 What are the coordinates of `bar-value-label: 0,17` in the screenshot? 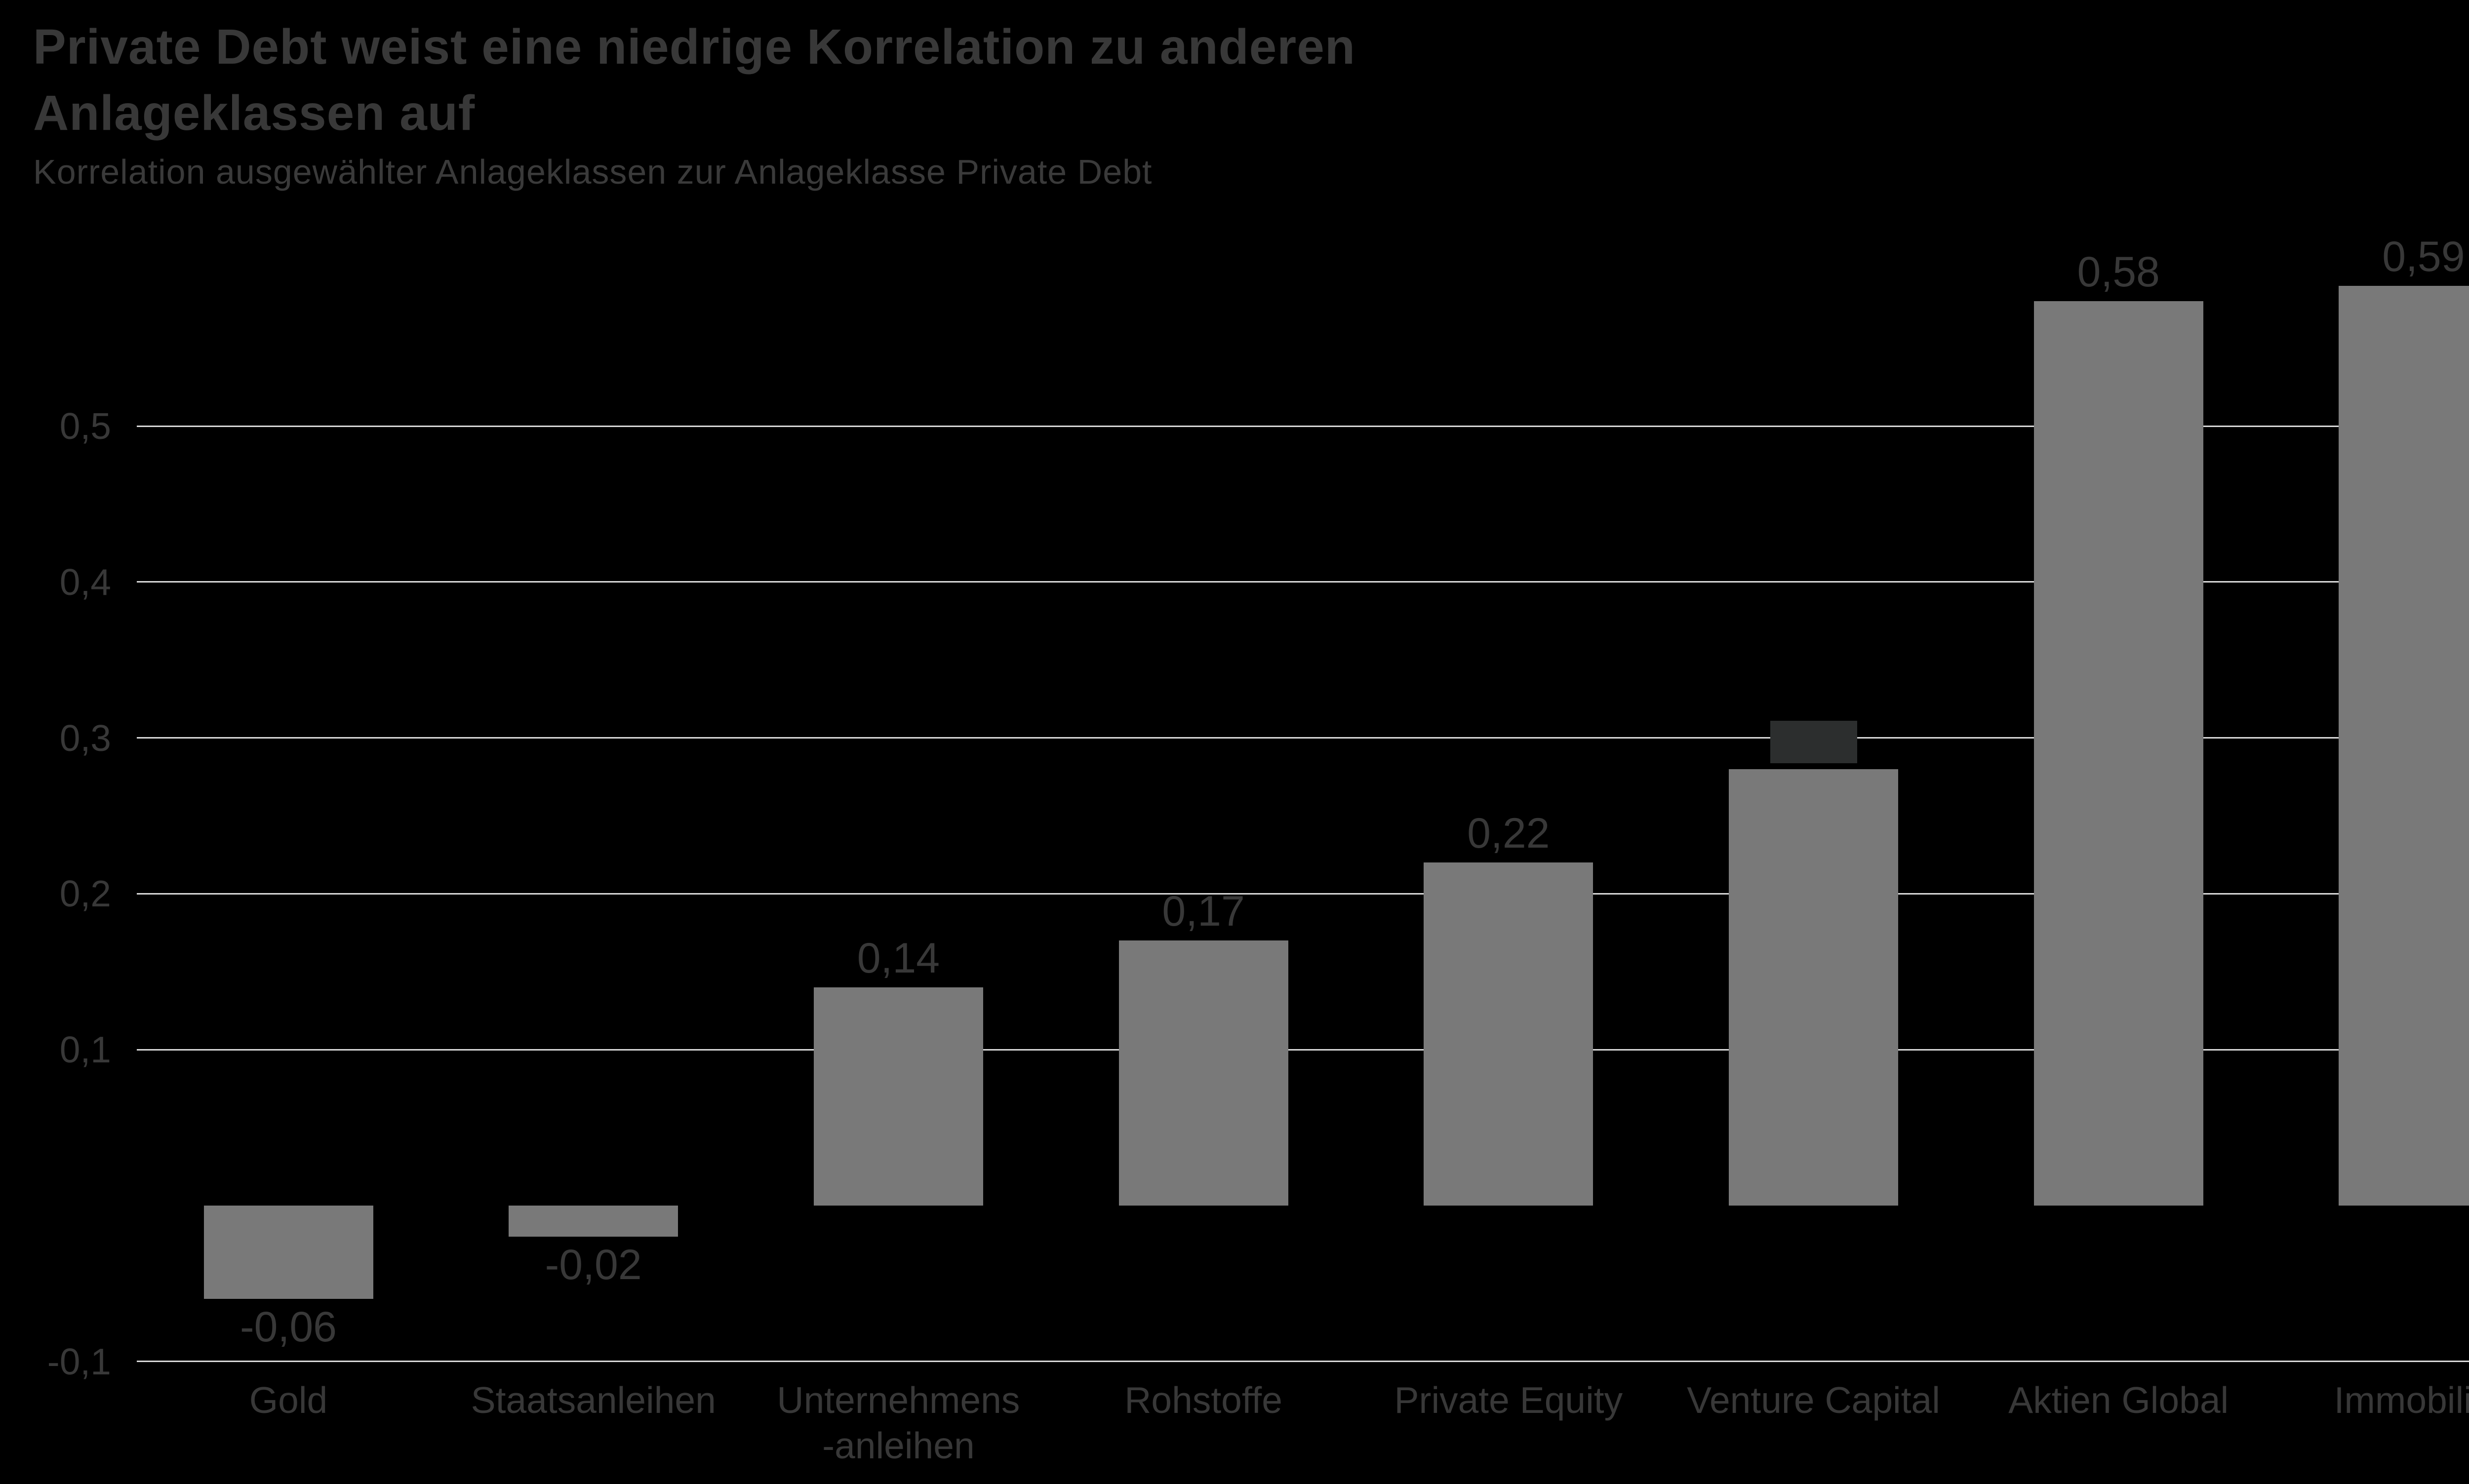 It's located at (1203, 912).